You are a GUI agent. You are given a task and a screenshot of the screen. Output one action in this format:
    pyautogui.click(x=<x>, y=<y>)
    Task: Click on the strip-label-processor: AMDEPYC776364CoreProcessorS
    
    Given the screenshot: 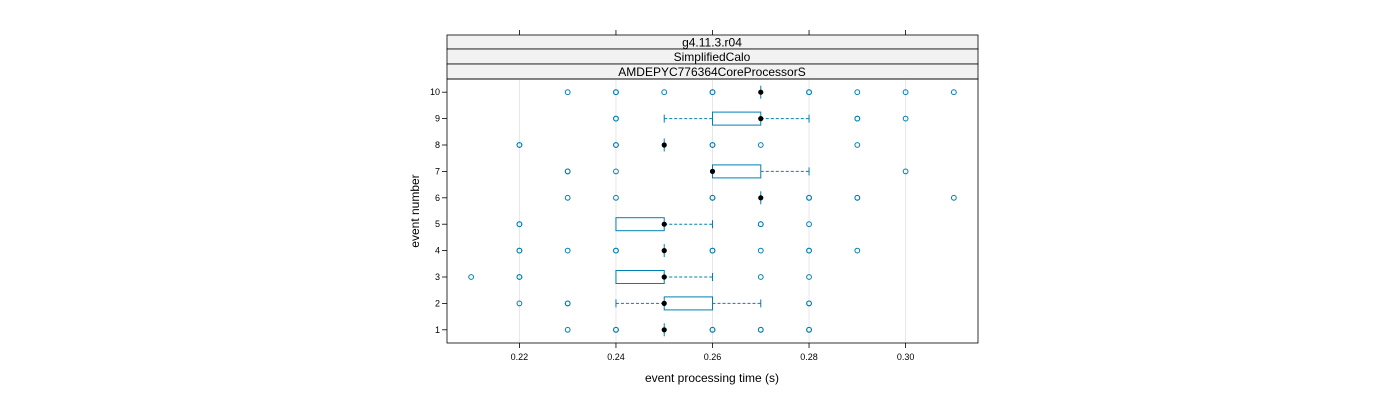 What is the action you would take?
    pyautogui.click(x=711, y=72)
    